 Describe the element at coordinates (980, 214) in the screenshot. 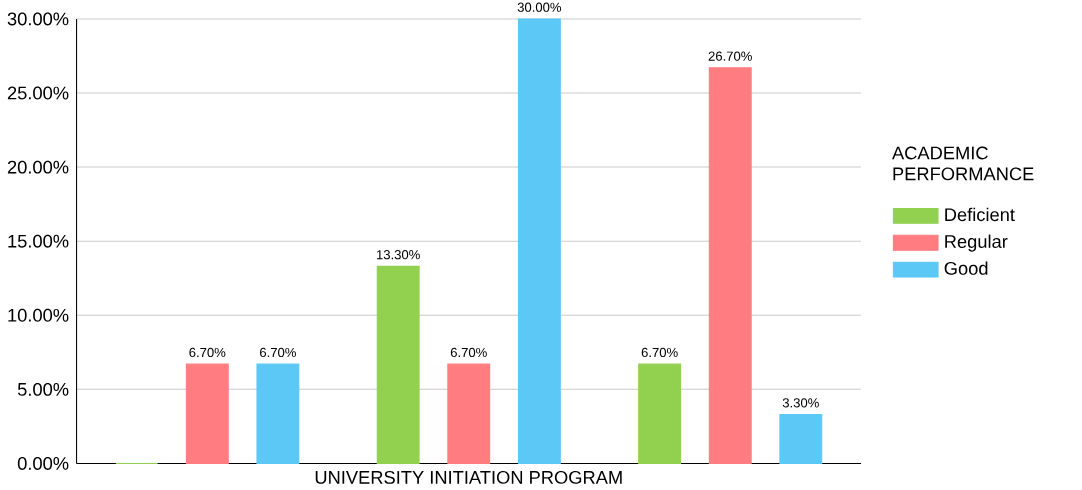

I see `legend-label: Deficient` at that location.